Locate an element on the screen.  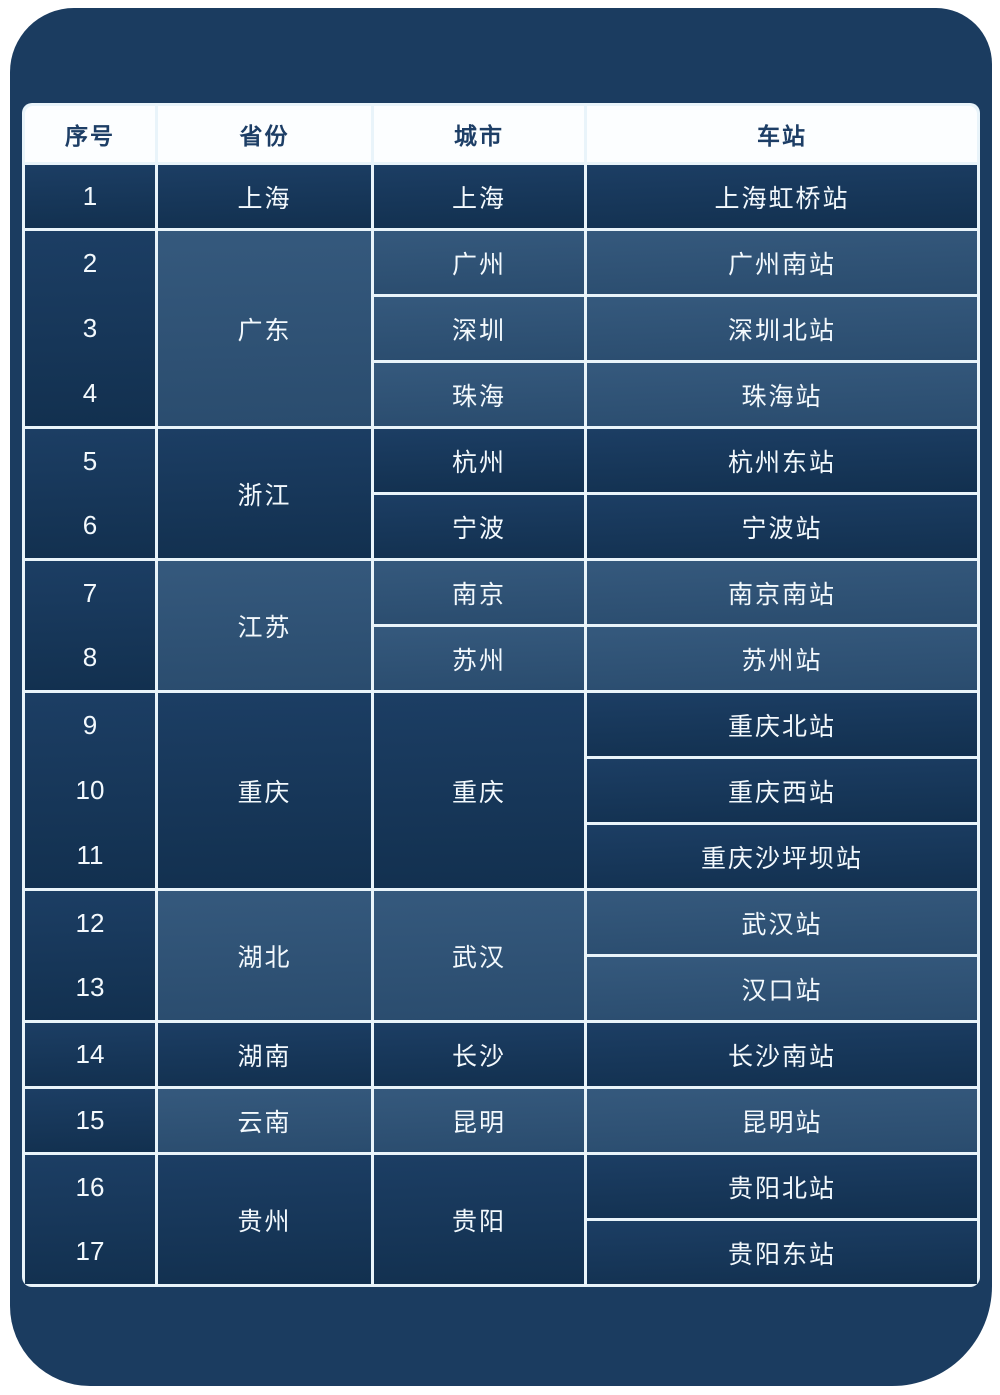
station-cell: 南京南站 is located at coordinates (782, 592).